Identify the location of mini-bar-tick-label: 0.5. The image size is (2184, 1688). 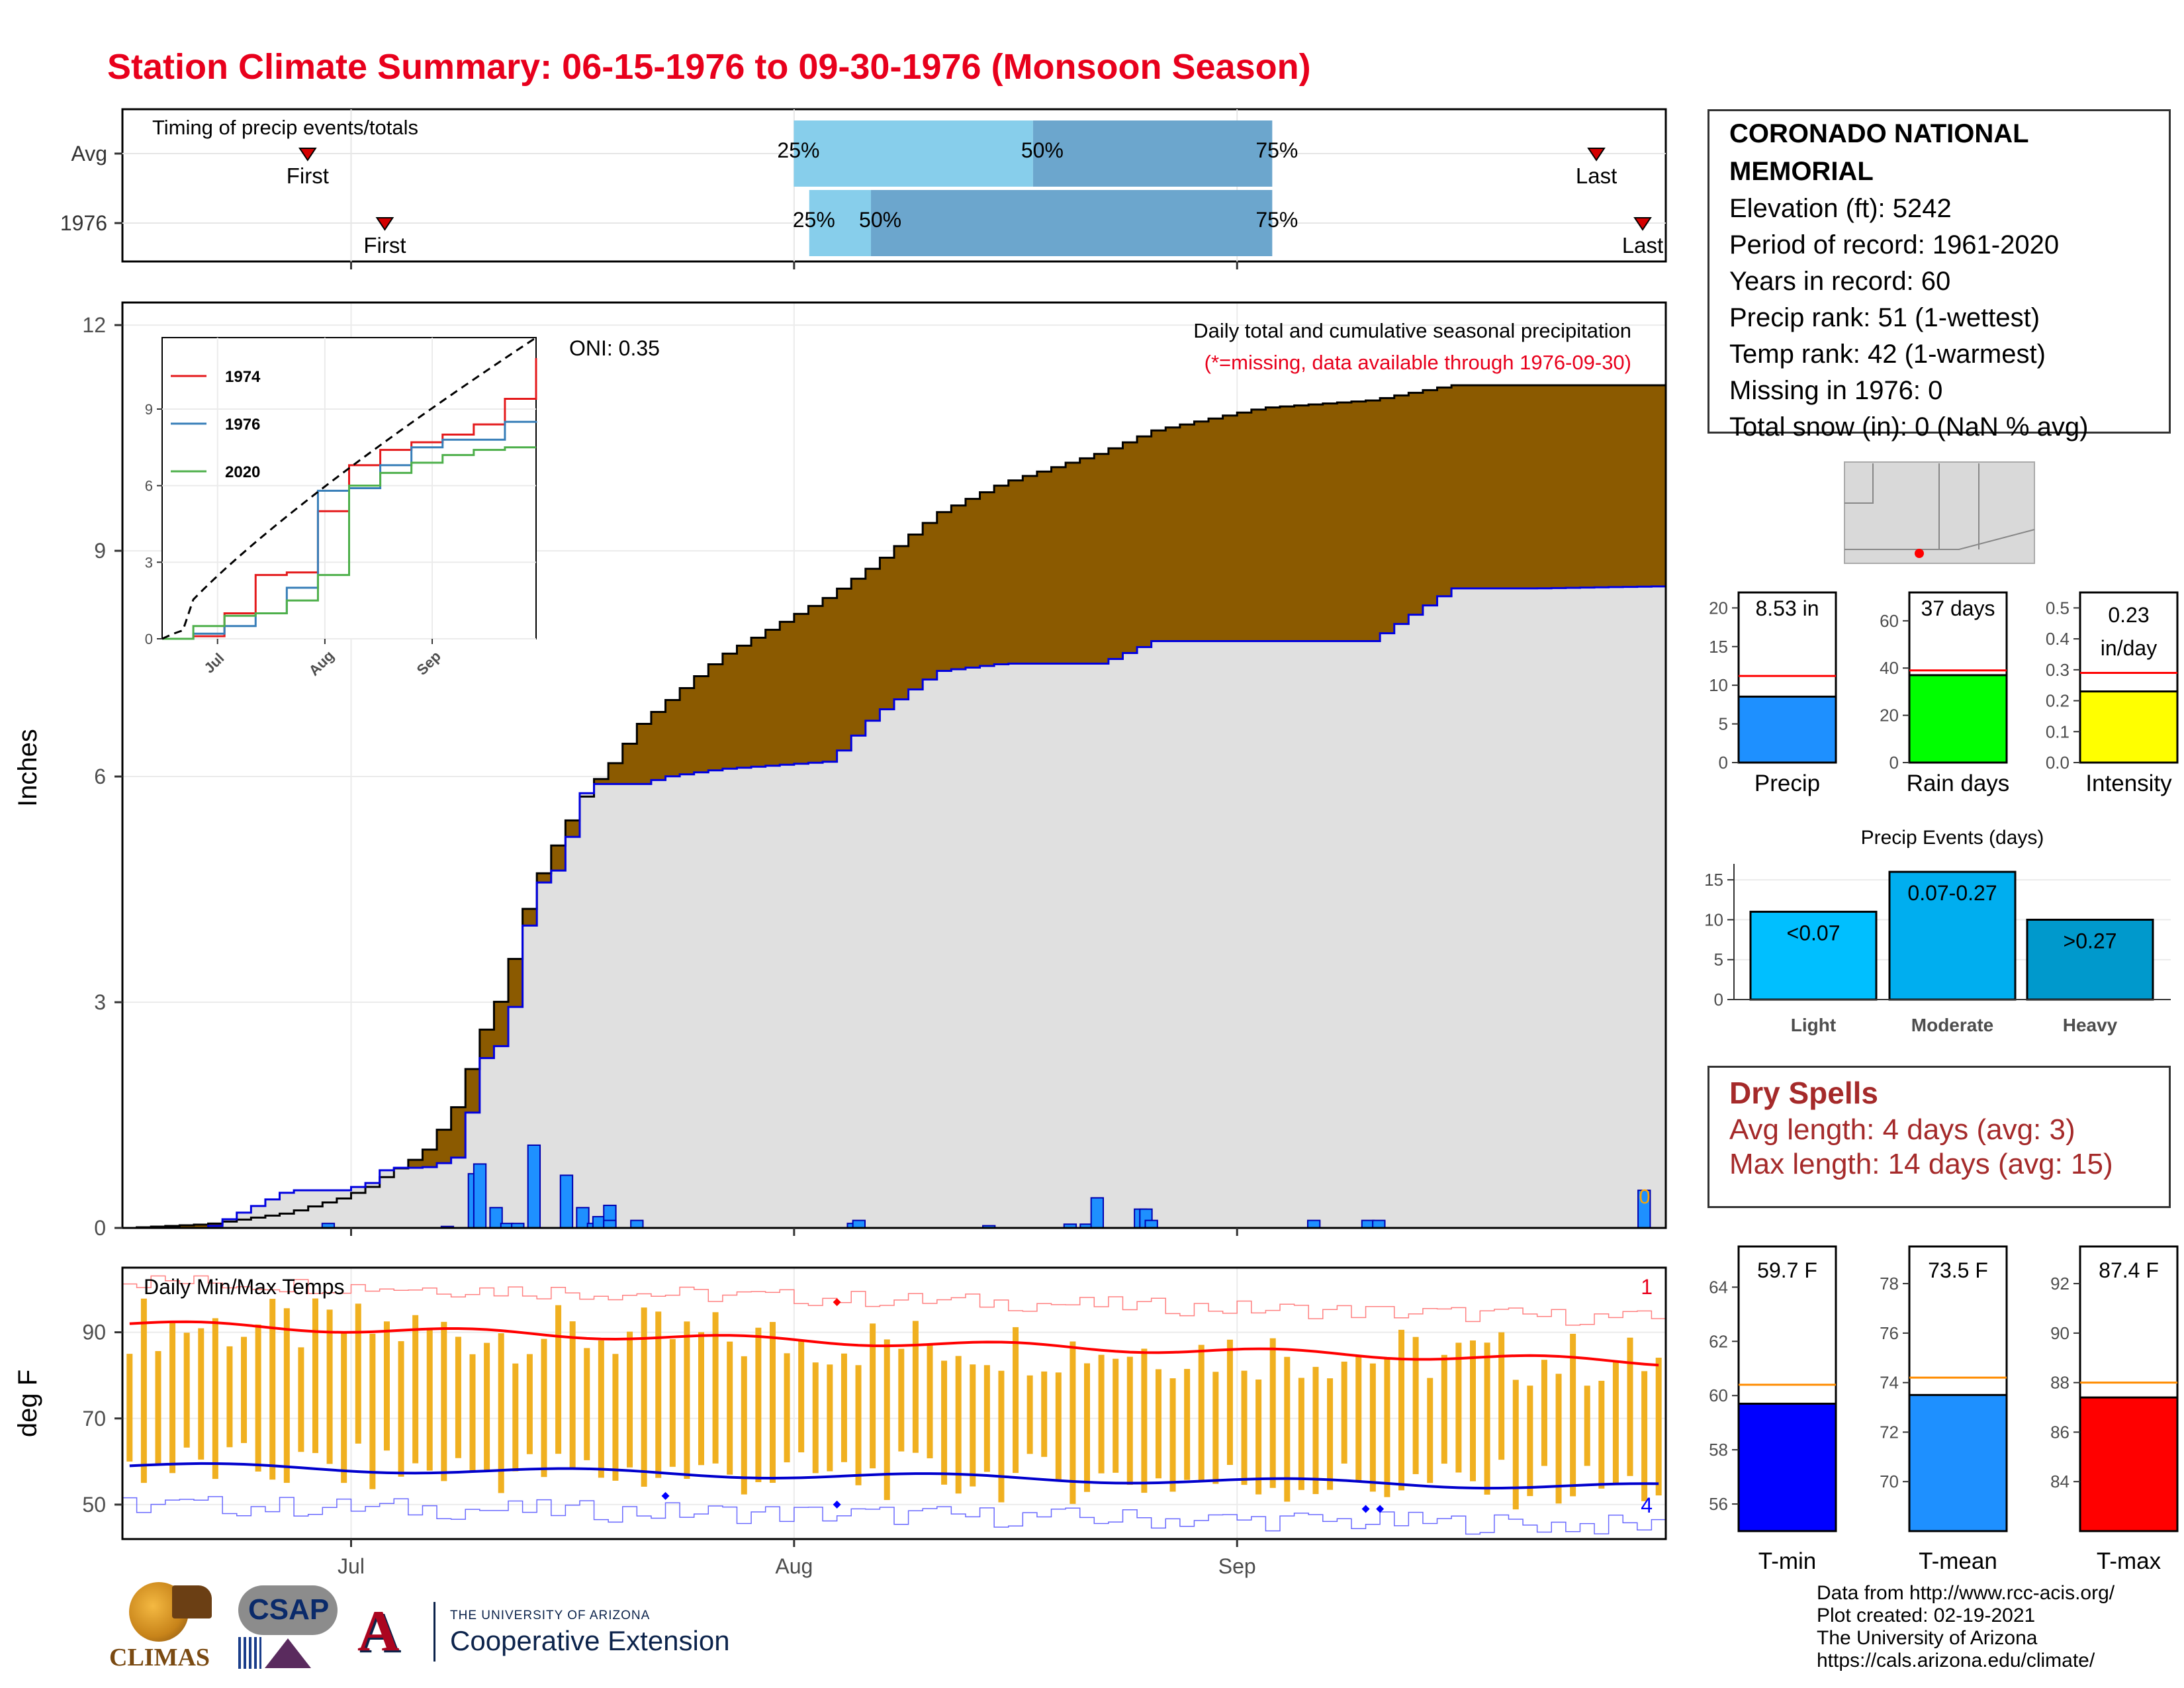
(2058, 608).